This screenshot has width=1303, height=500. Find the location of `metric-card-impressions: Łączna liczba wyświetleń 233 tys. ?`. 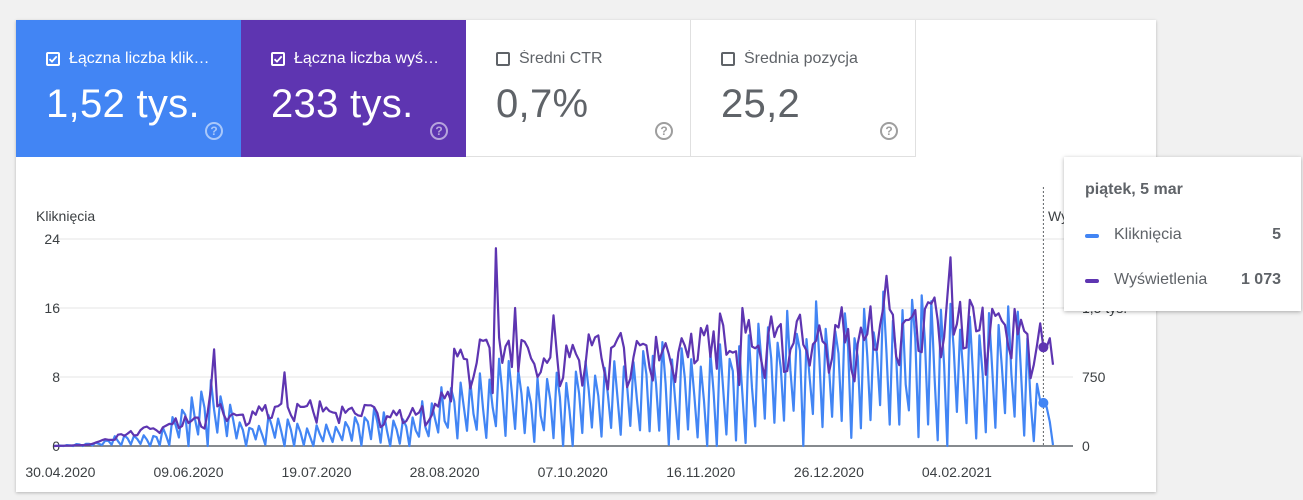

metric-card-impressions: Łączna liczba wyświetleń 233 tys. ? is located at coordinates (353, 88).